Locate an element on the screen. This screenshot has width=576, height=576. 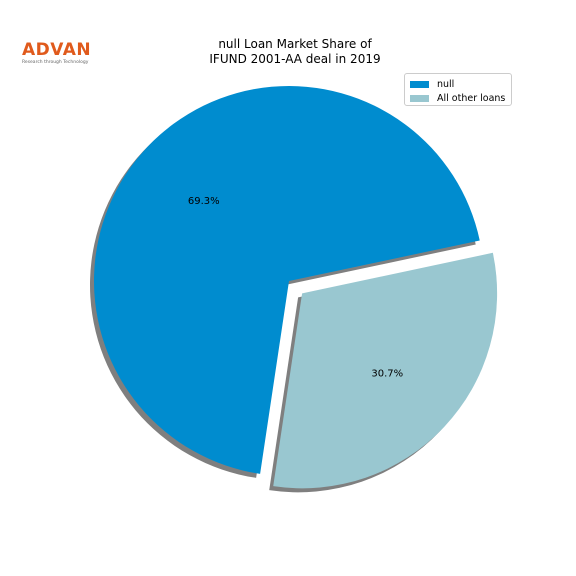
pie-percent-labels: 69.3% 30.7% is located at coordinates (295, 288).